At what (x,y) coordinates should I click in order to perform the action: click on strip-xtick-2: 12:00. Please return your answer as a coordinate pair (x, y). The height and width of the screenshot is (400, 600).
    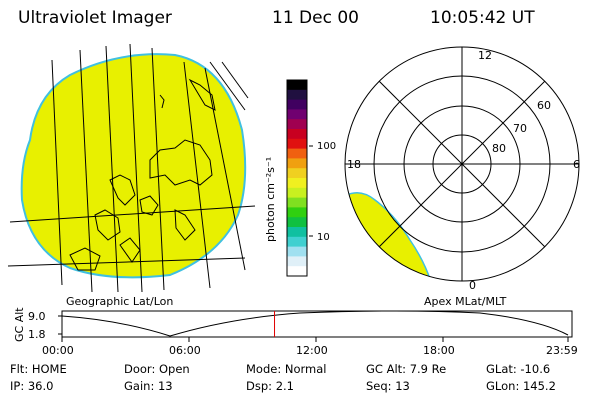
    Looking at the image, I should click on (312, 350).